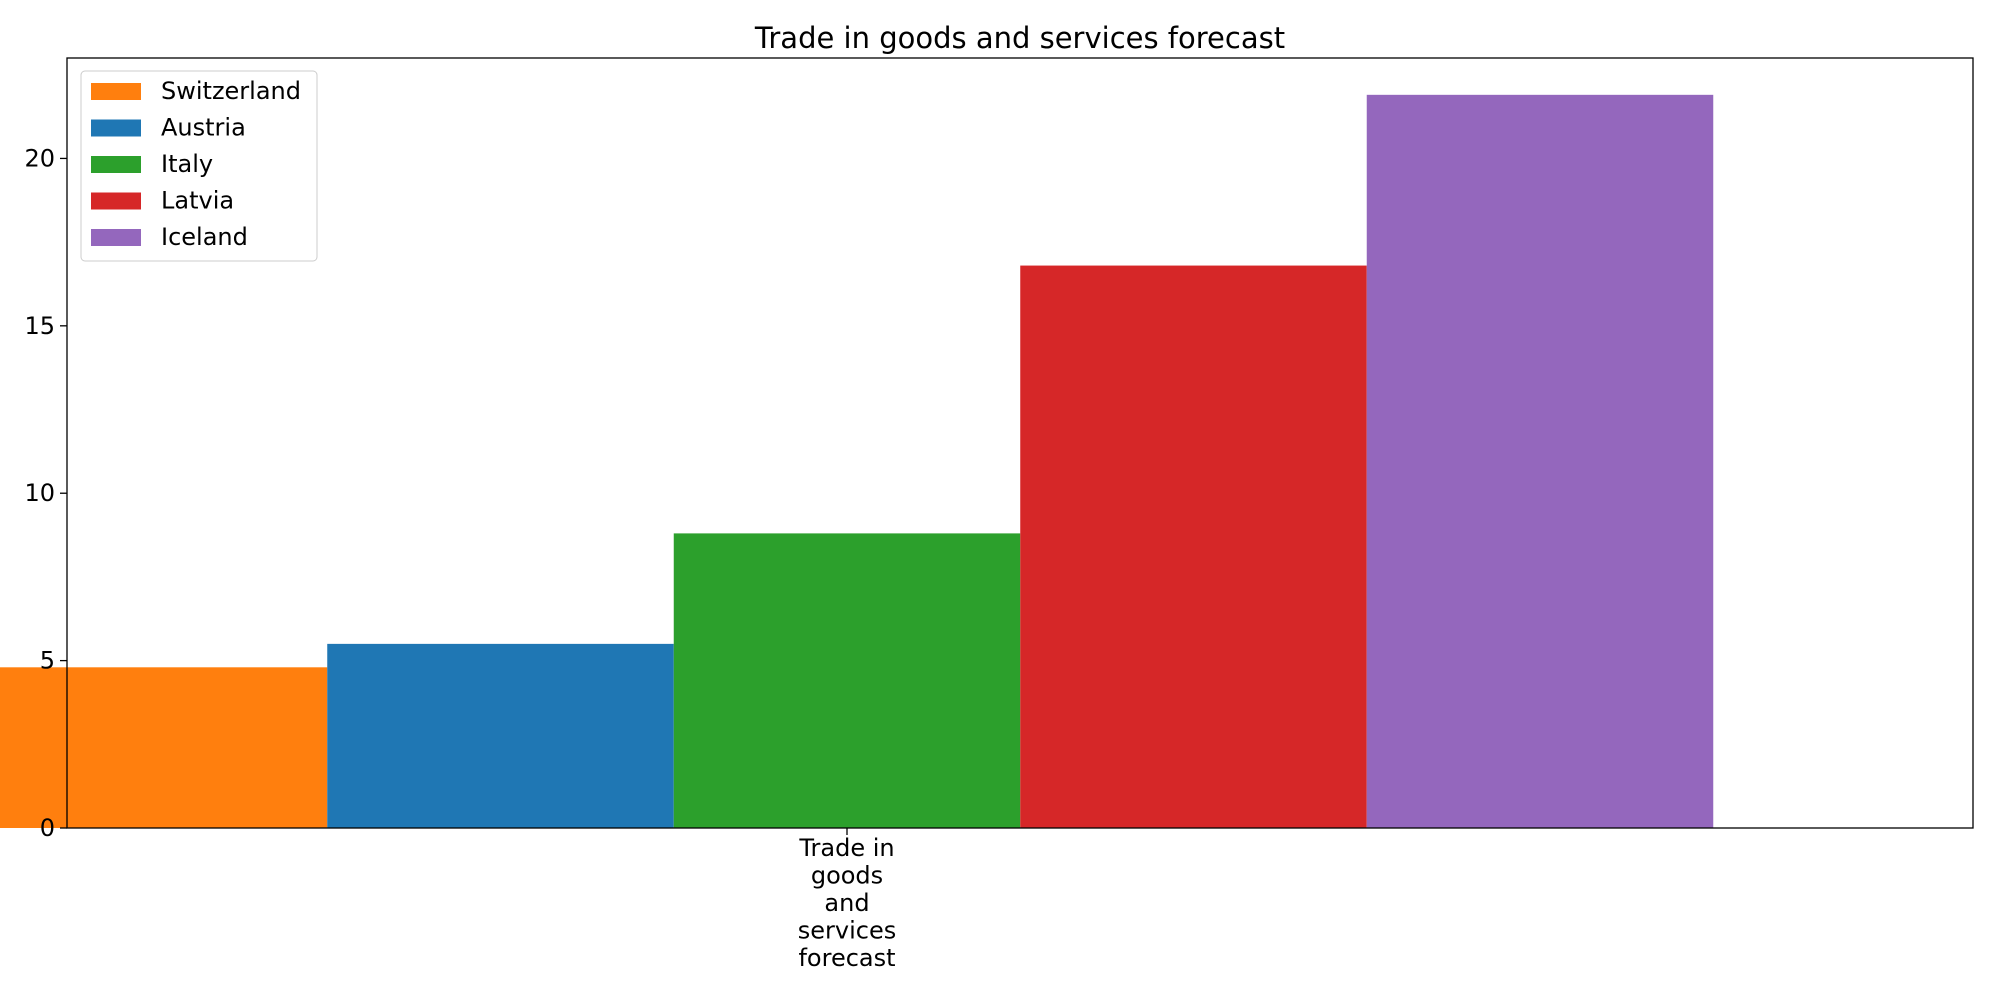 The width and height of the screenshot is (2000, 1004). What do you see at coordinates (47, 828) in the screenshot?
I see `y-tick-label: 0` at bounding box center [47, 828].